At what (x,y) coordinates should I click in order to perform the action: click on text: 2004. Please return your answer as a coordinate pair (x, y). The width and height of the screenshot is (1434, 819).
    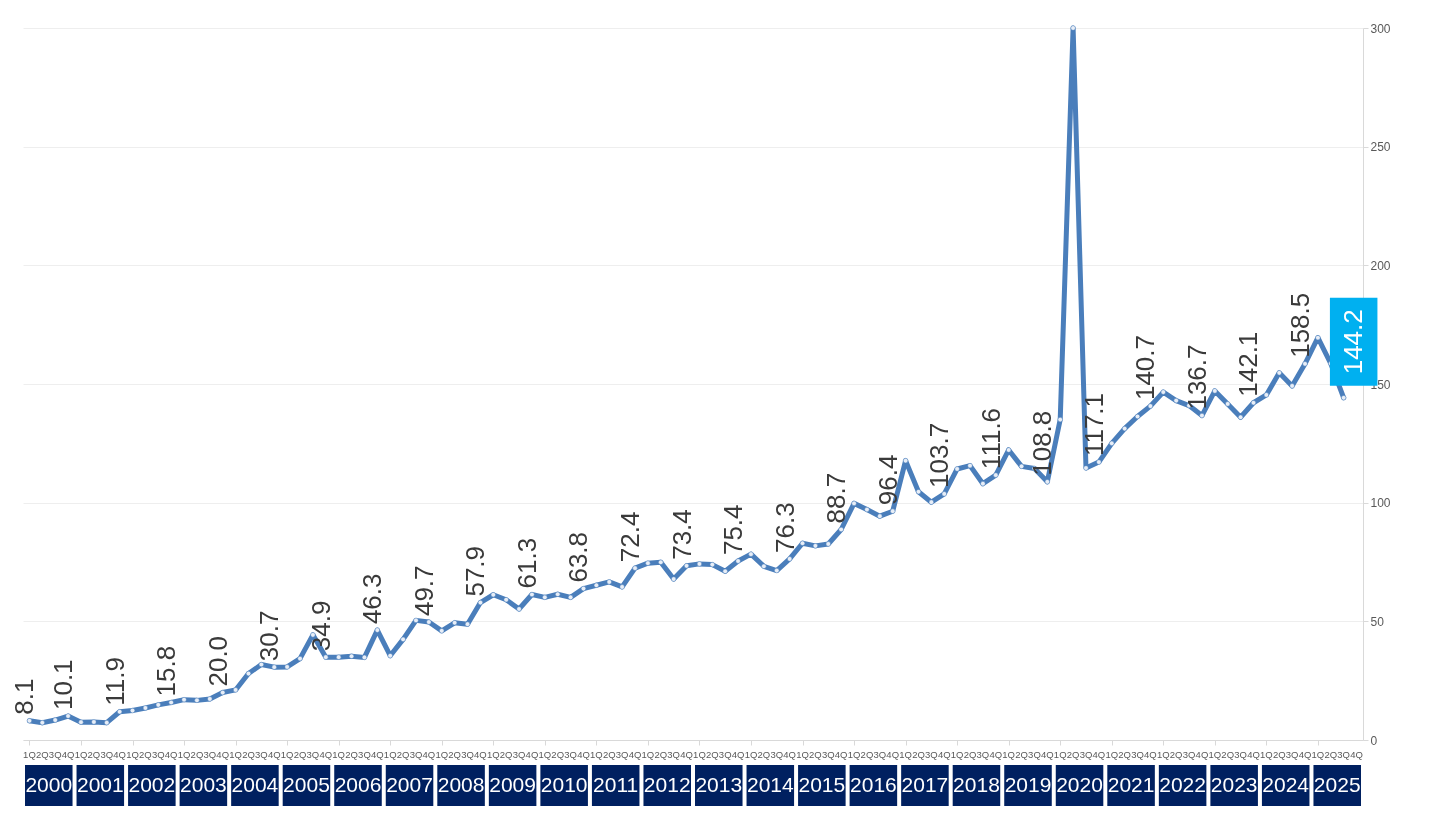
    Looking at the image, I should click on (255, 784).